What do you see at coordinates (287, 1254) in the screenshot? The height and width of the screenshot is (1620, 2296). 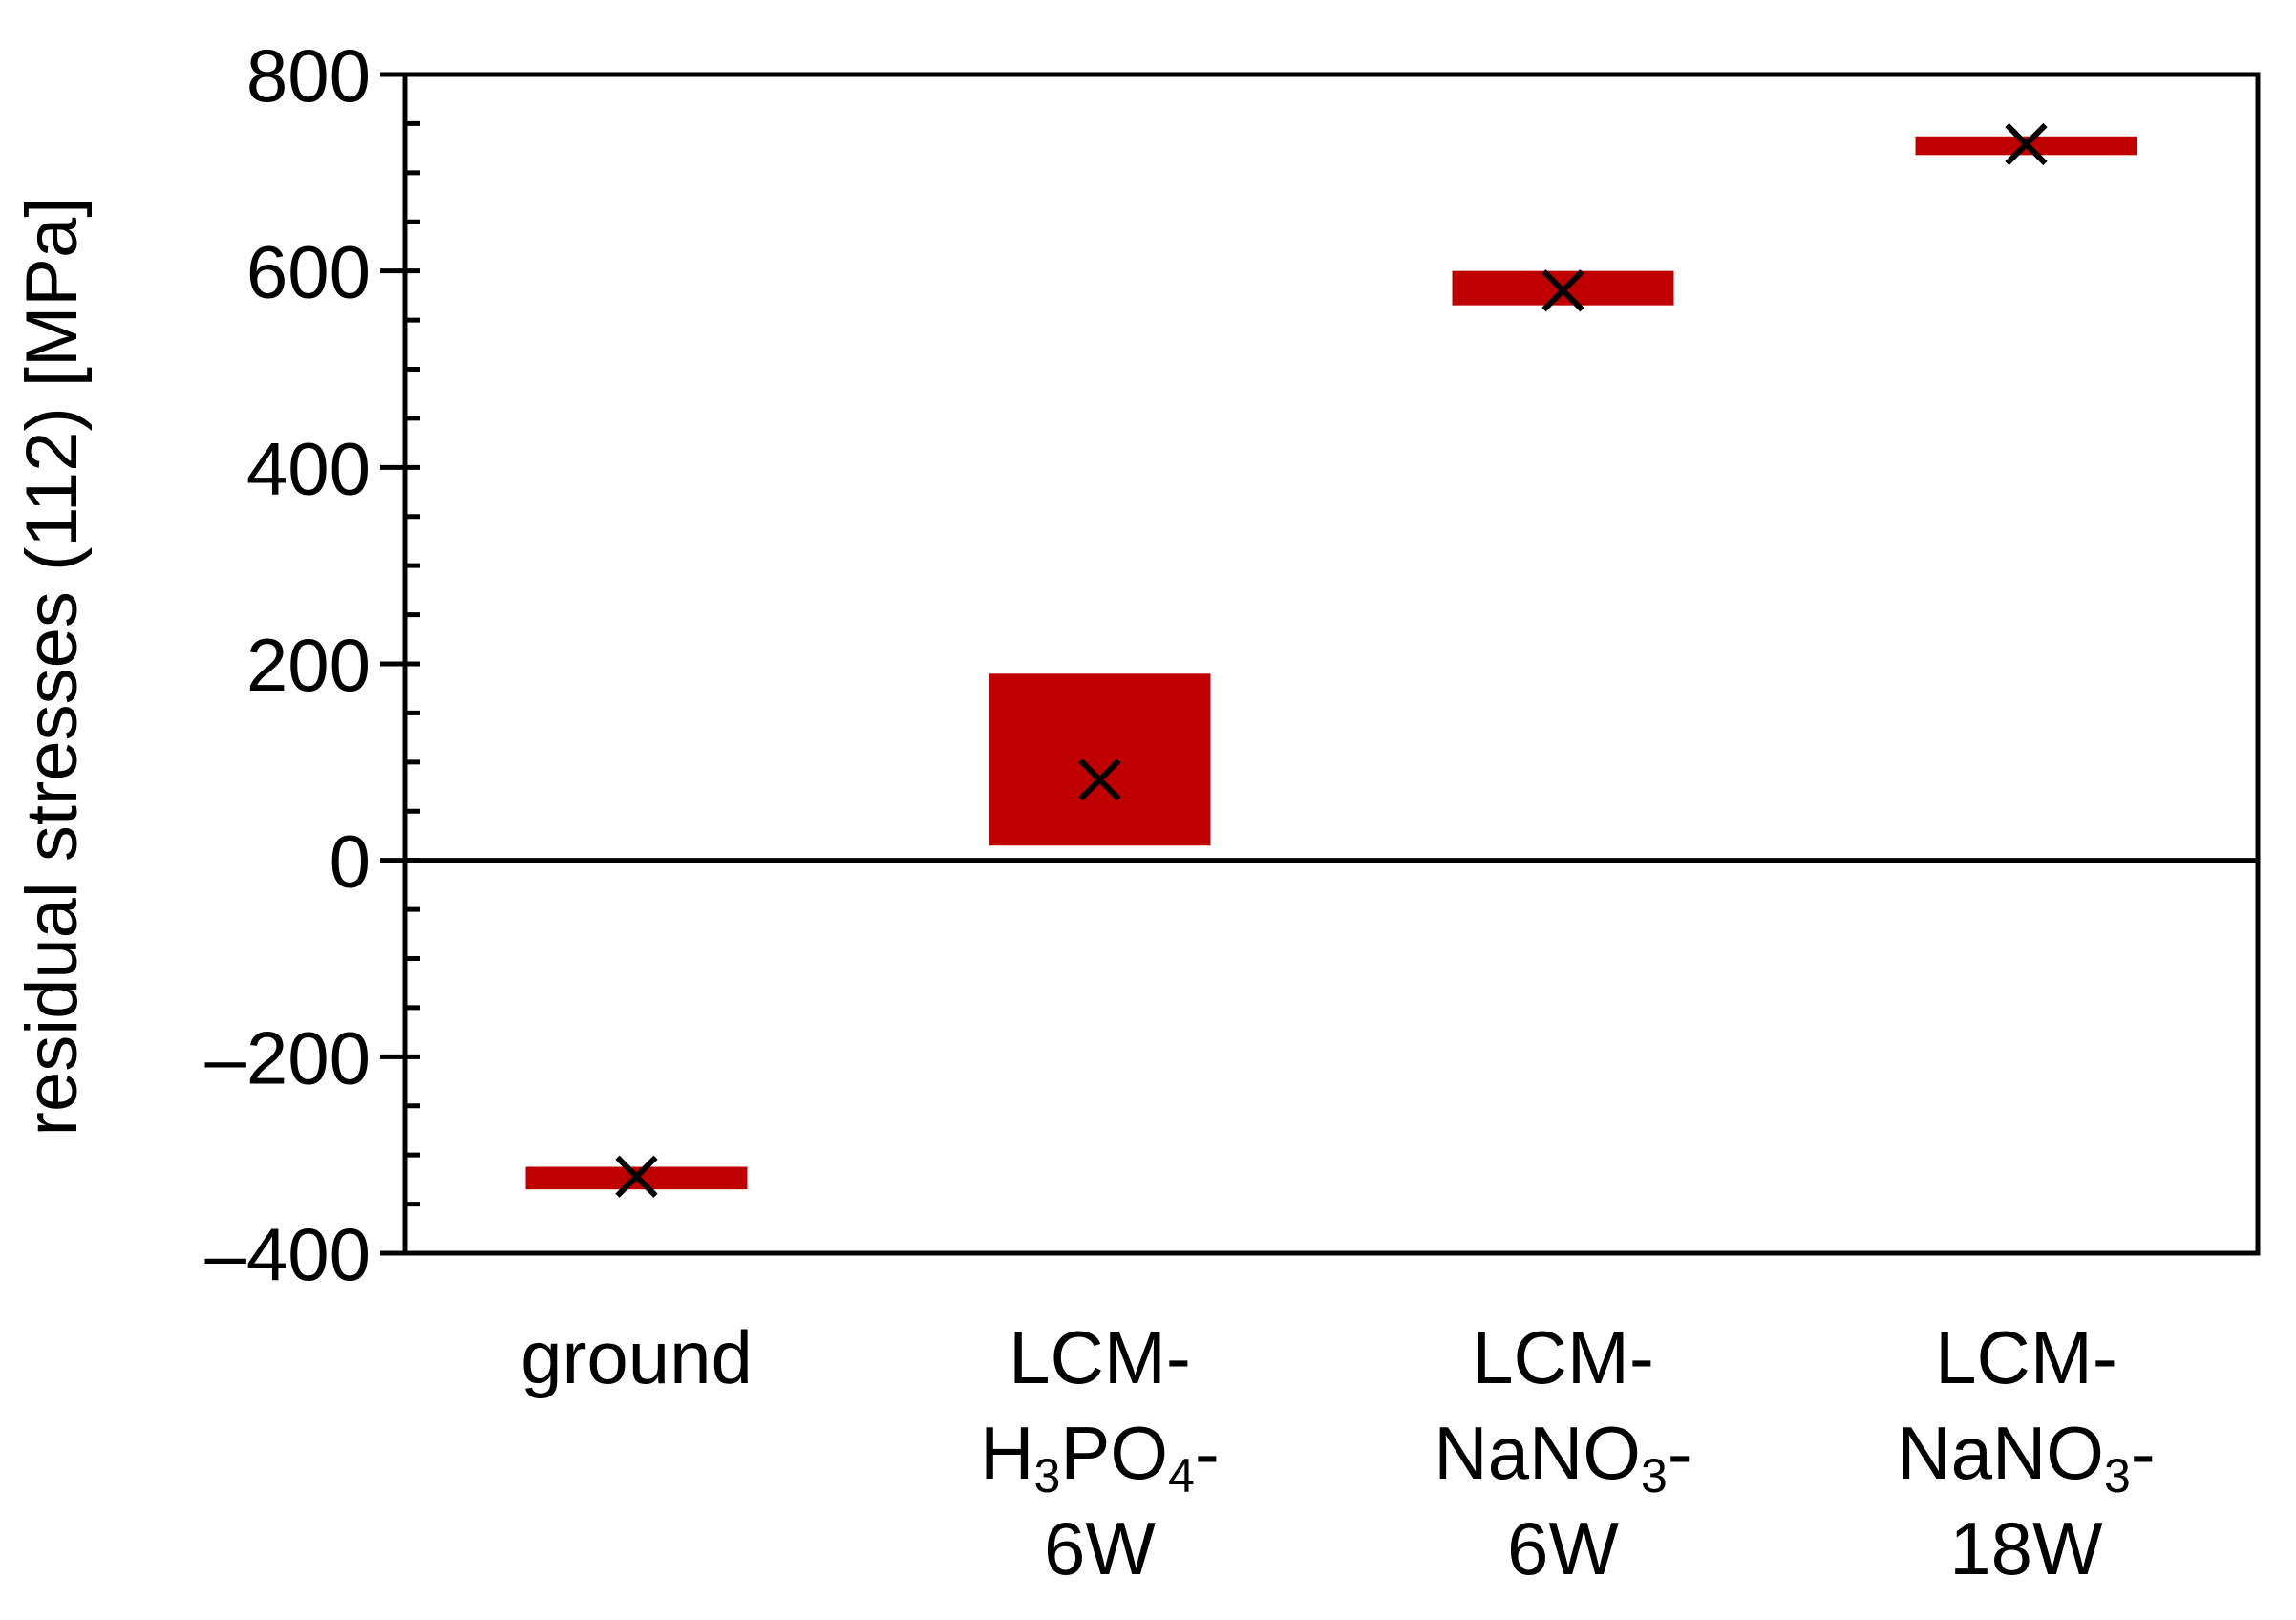 I see `y-tick-label: –400` at bounding box center [287, 1254].